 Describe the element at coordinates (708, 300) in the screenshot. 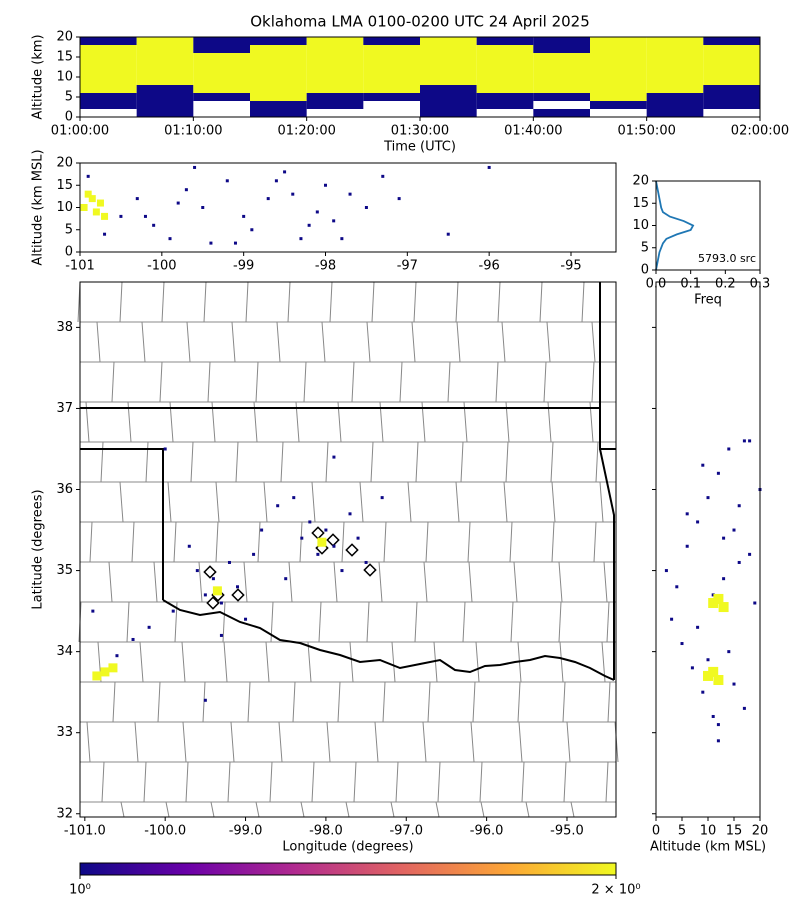

I see `x-axis-label: Freq` at that location.